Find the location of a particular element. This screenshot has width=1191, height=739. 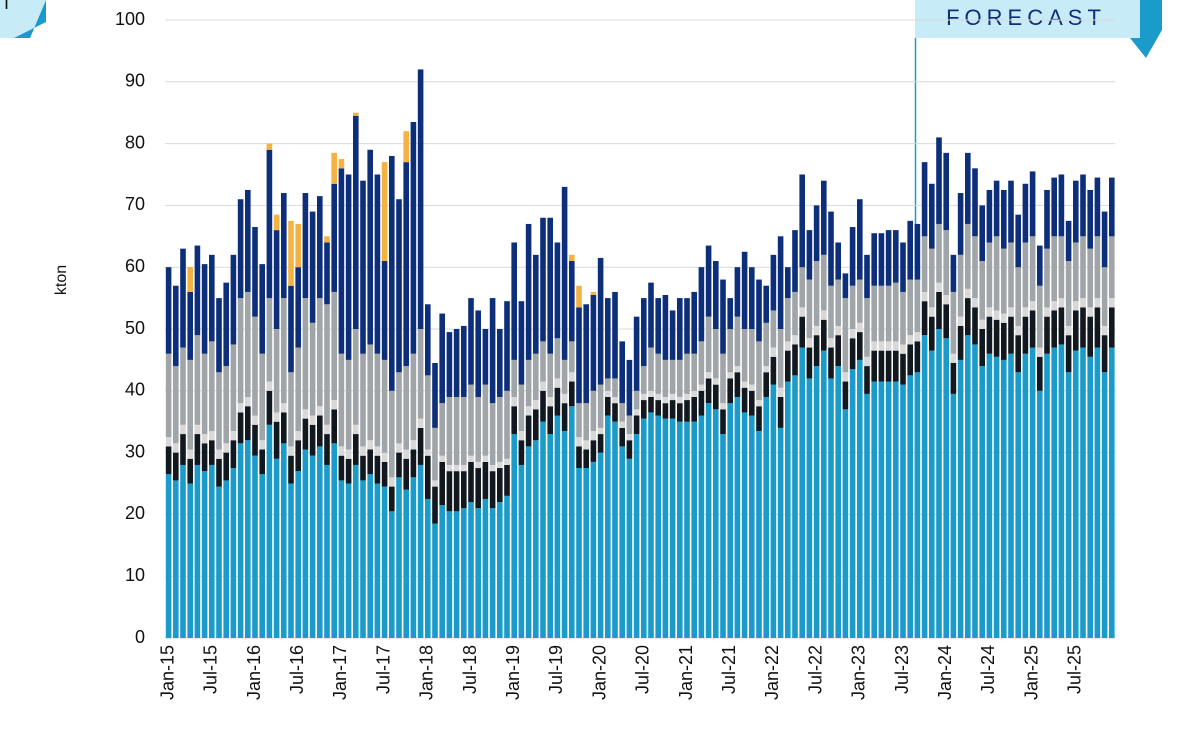

x-tick-label: Jul-19 is located at coordinates (556, 669).